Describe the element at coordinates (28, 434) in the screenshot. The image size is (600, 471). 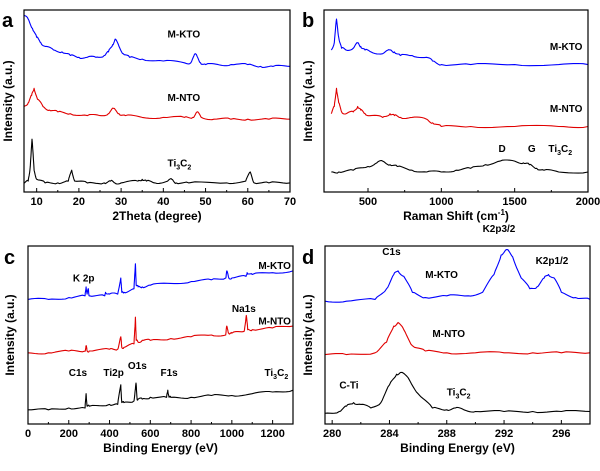
I see `x-tick-label: 0` at that location.